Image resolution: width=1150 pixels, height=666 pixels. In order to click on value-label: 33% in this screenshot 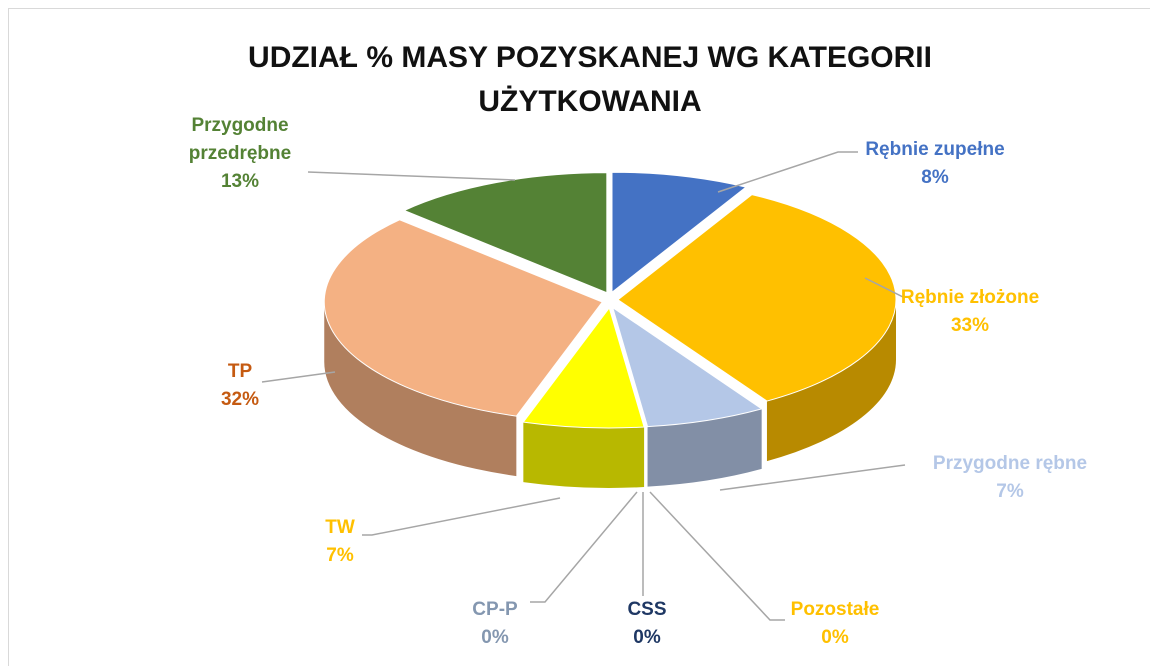, I will do `click(970, 325)`.